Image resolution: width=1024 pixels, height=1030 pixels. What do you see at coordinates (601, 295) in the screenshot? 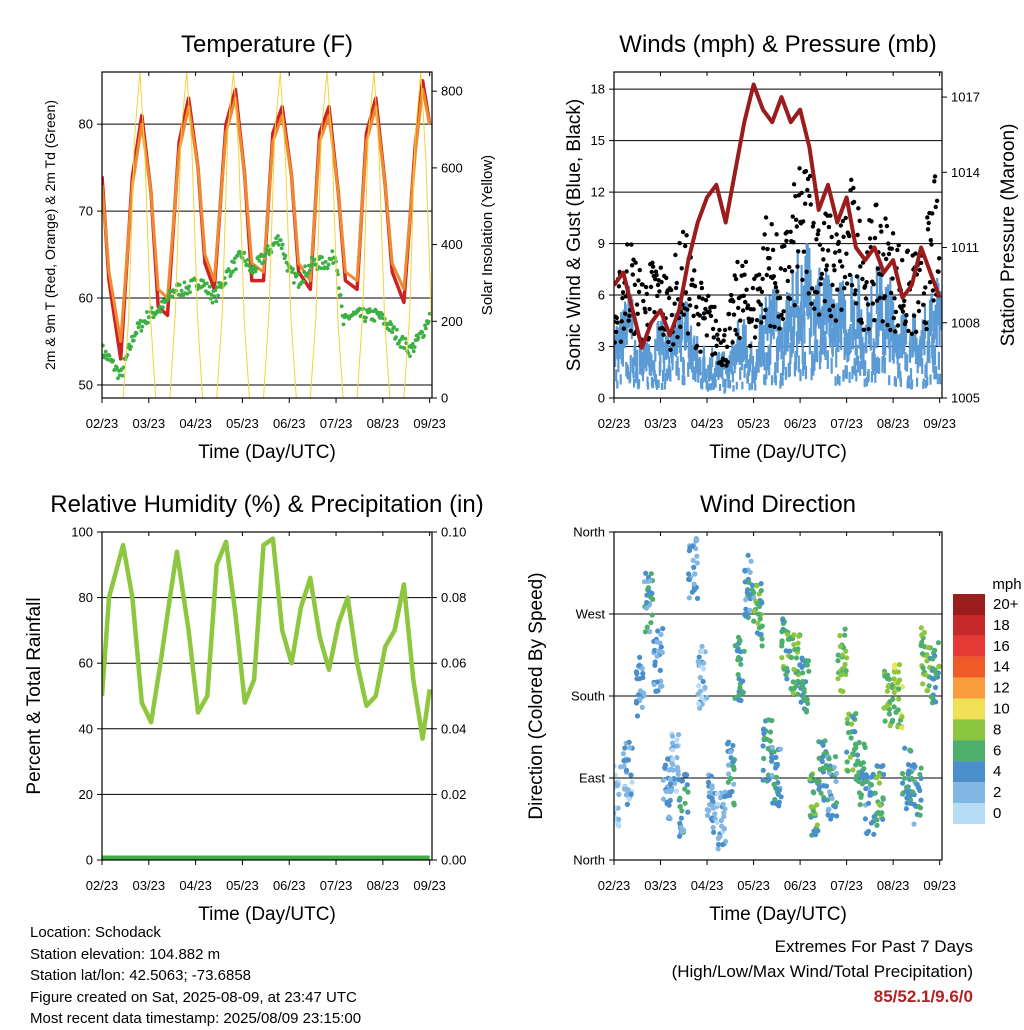
I see `y-tick-label: 6` at bounding box center [601, 295].